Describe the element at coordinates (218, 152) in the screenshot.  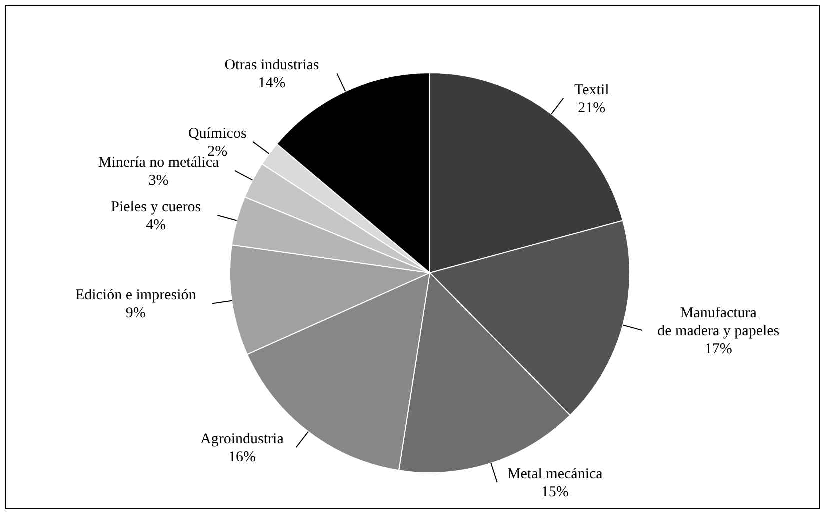
I see `data-label: 2%` at that location.